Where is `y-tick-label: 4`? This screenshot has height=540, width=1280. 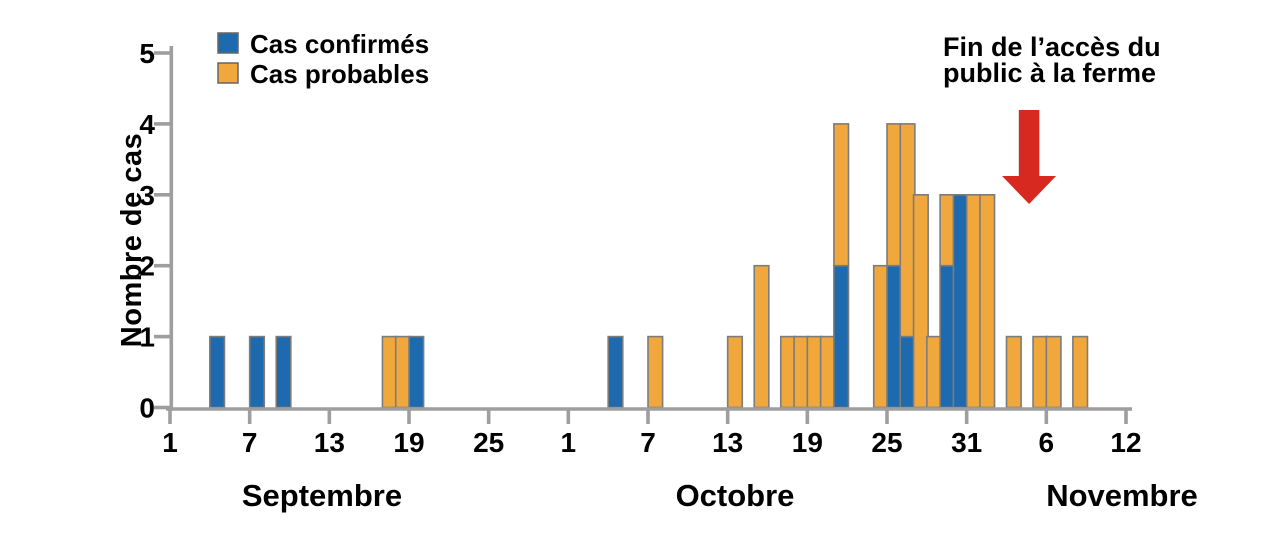
y-tick-label: 4 is located at coordinates (147, 124).